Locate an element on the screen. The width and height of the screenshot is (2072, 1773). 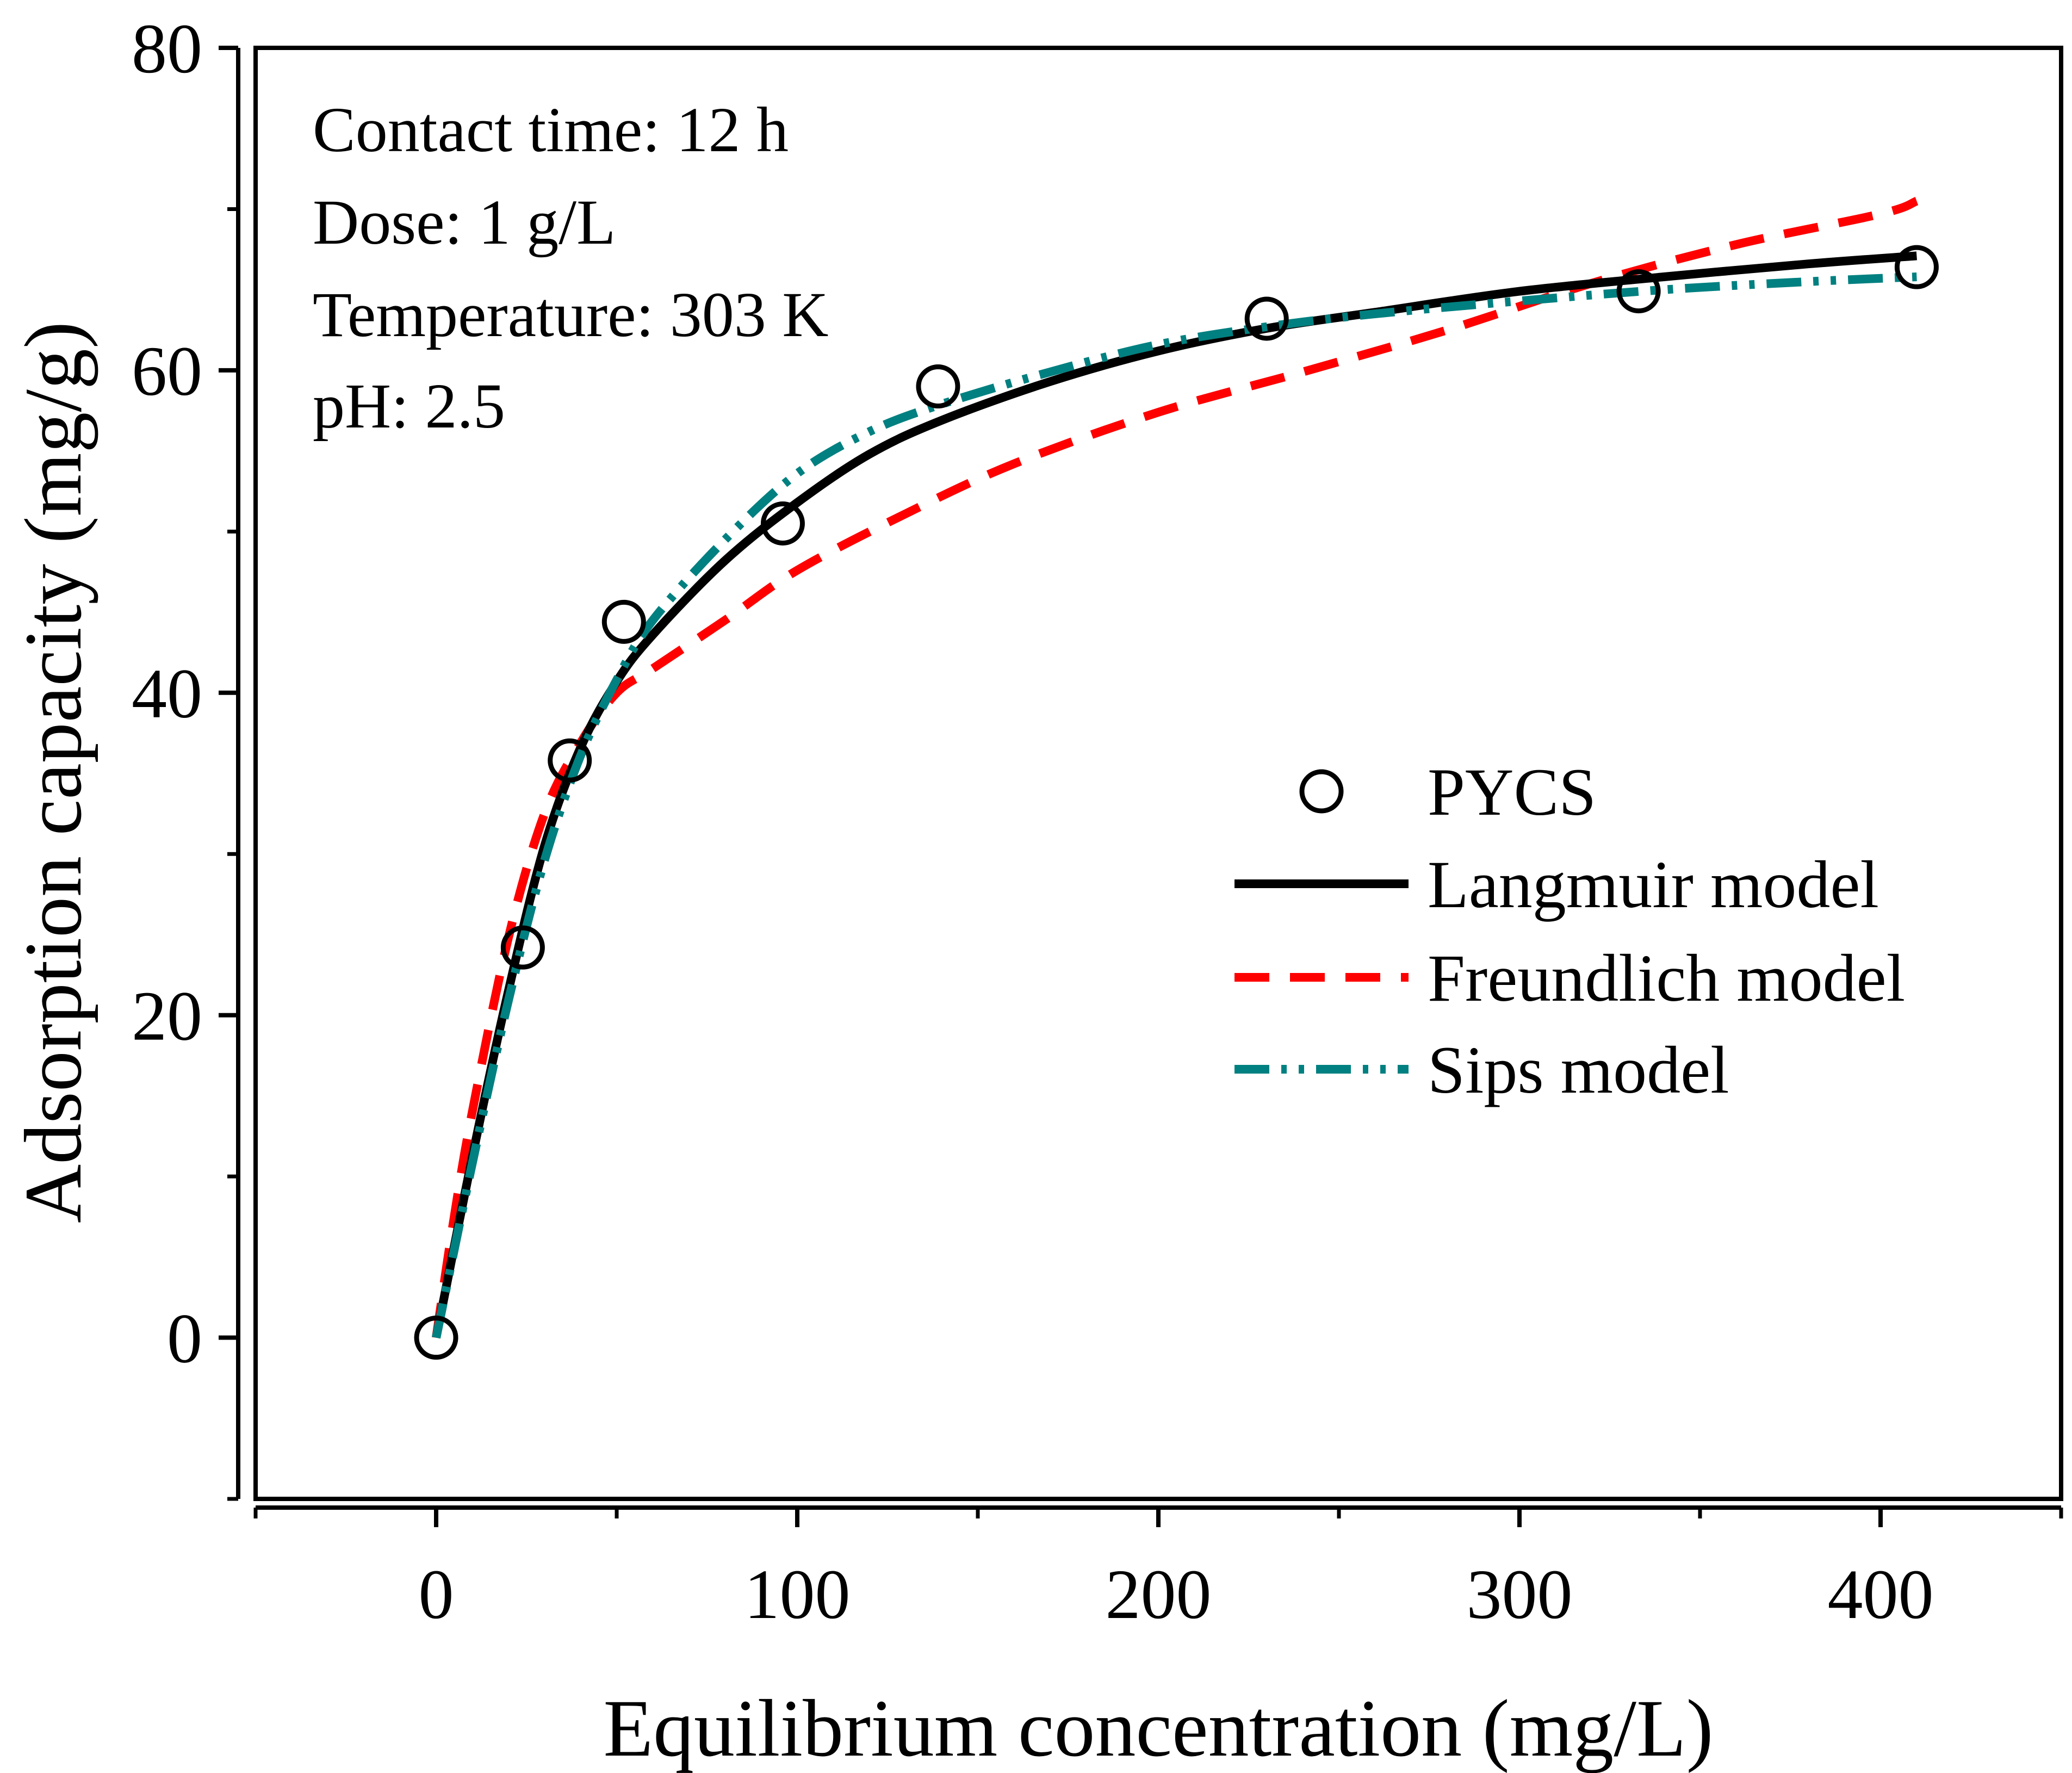
y-axis-title: Adsorption capacity (mg/g) is located at coordinates (53, 772).